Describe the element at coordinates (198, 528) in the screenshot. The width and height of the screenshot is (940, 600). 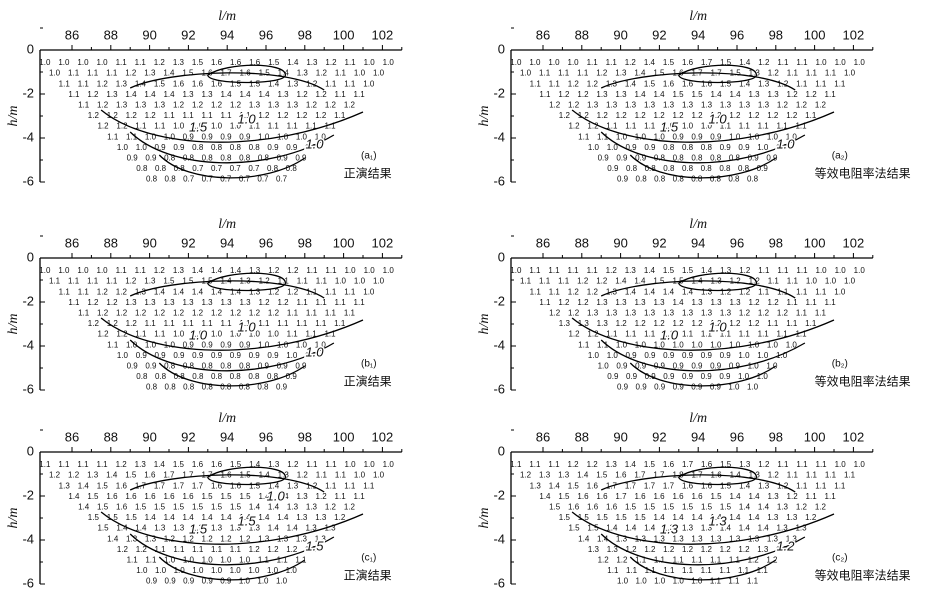
I see `contour-label: 1.5` at that location.